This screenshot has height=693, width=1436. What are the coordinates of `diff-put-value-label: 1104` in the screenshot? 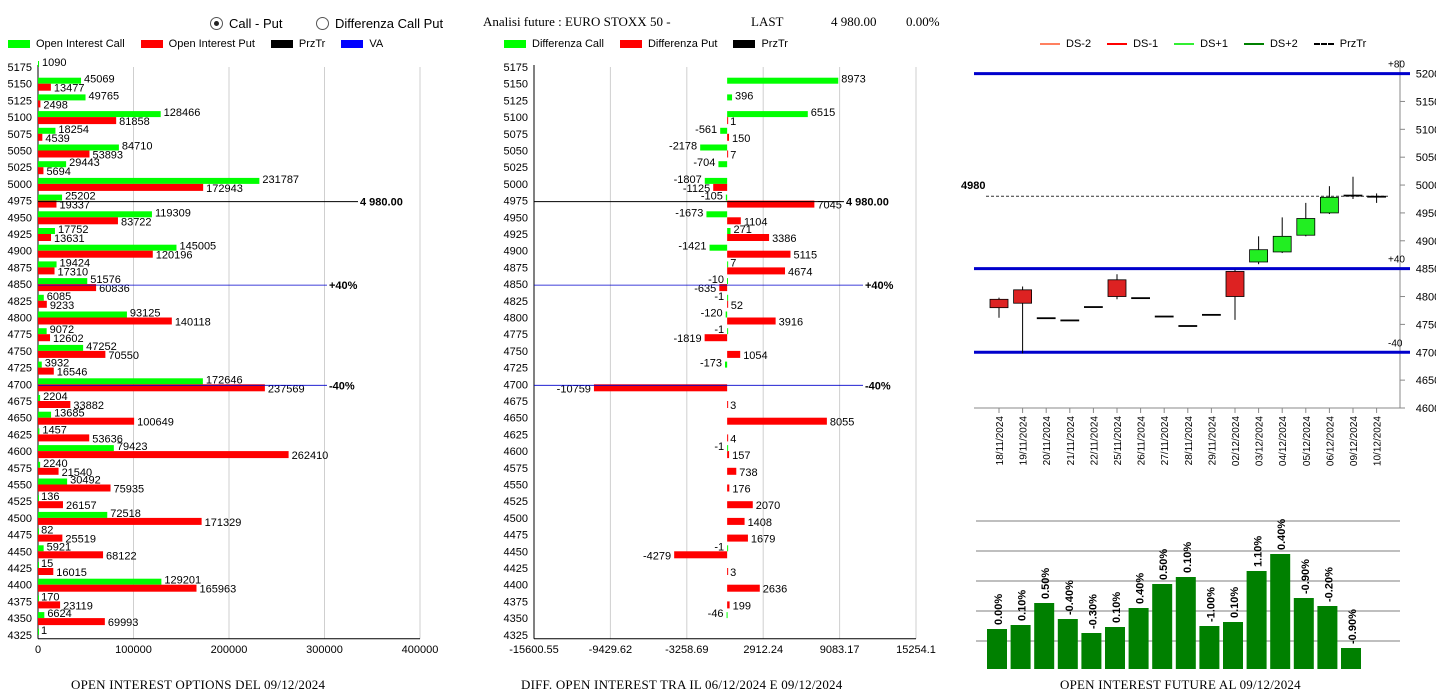 It's located at (756, 222).